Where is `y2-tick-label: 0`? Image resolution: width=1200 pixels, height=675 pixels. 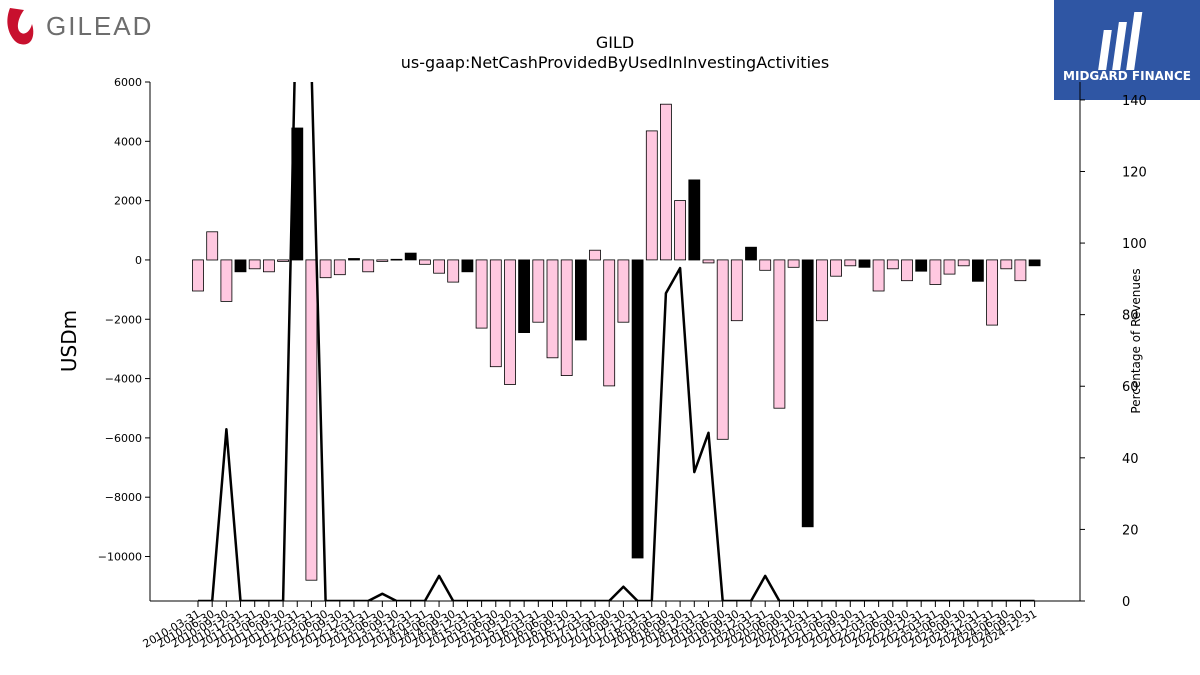
y2-tick-label: 0 is located at coordinates (1126, 602).